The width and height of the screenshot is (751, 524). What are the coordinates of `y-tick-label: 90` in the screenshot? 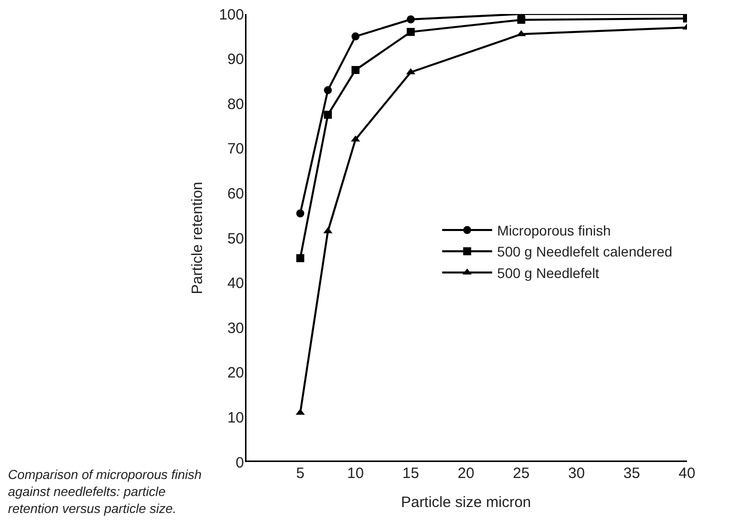 It's located at (235, 59).